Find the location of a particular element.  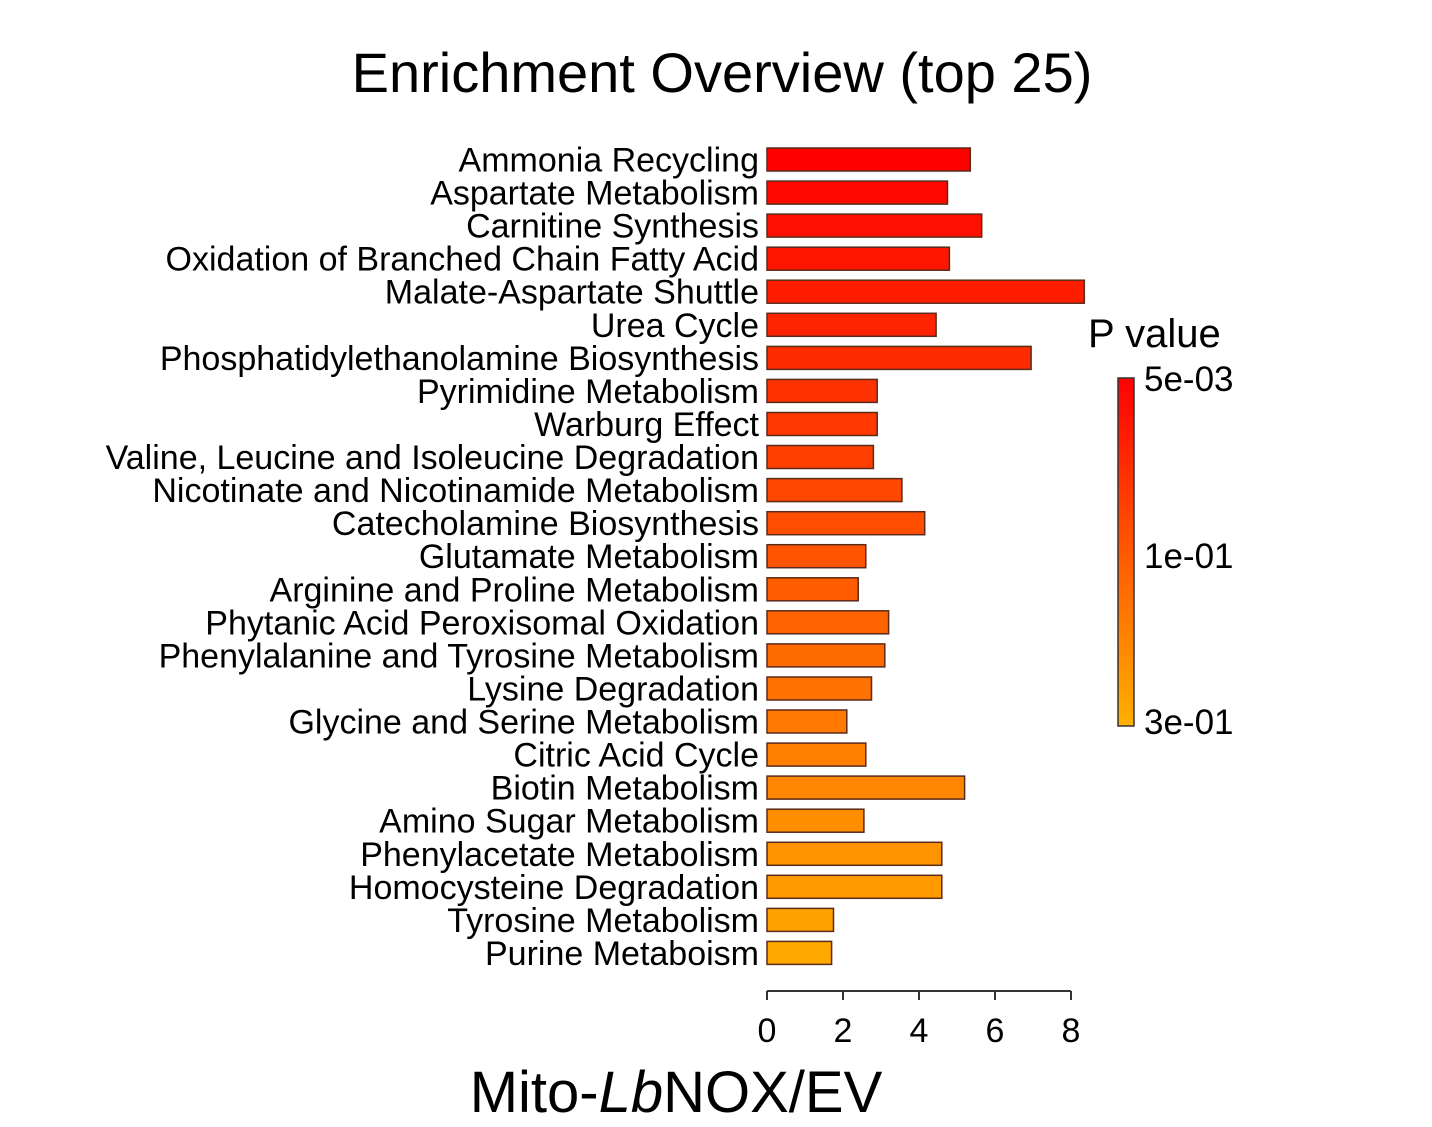

legend-colorbar is located at coordinates (1126, 552).